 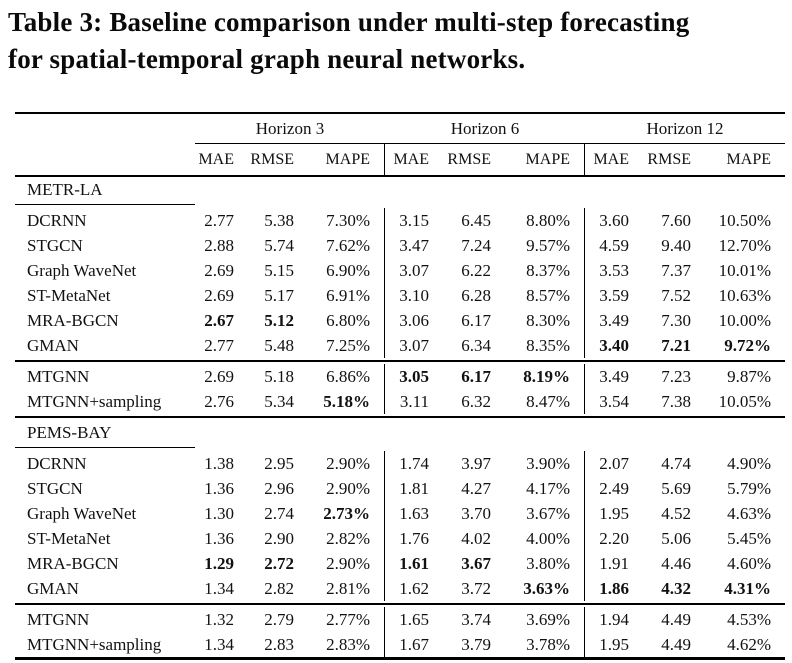 What do you see at coordinates (290, 129) in the screenshot?
I see `column-group-header-horizon-3: Horizon 3` at bounding box center [290, 129].